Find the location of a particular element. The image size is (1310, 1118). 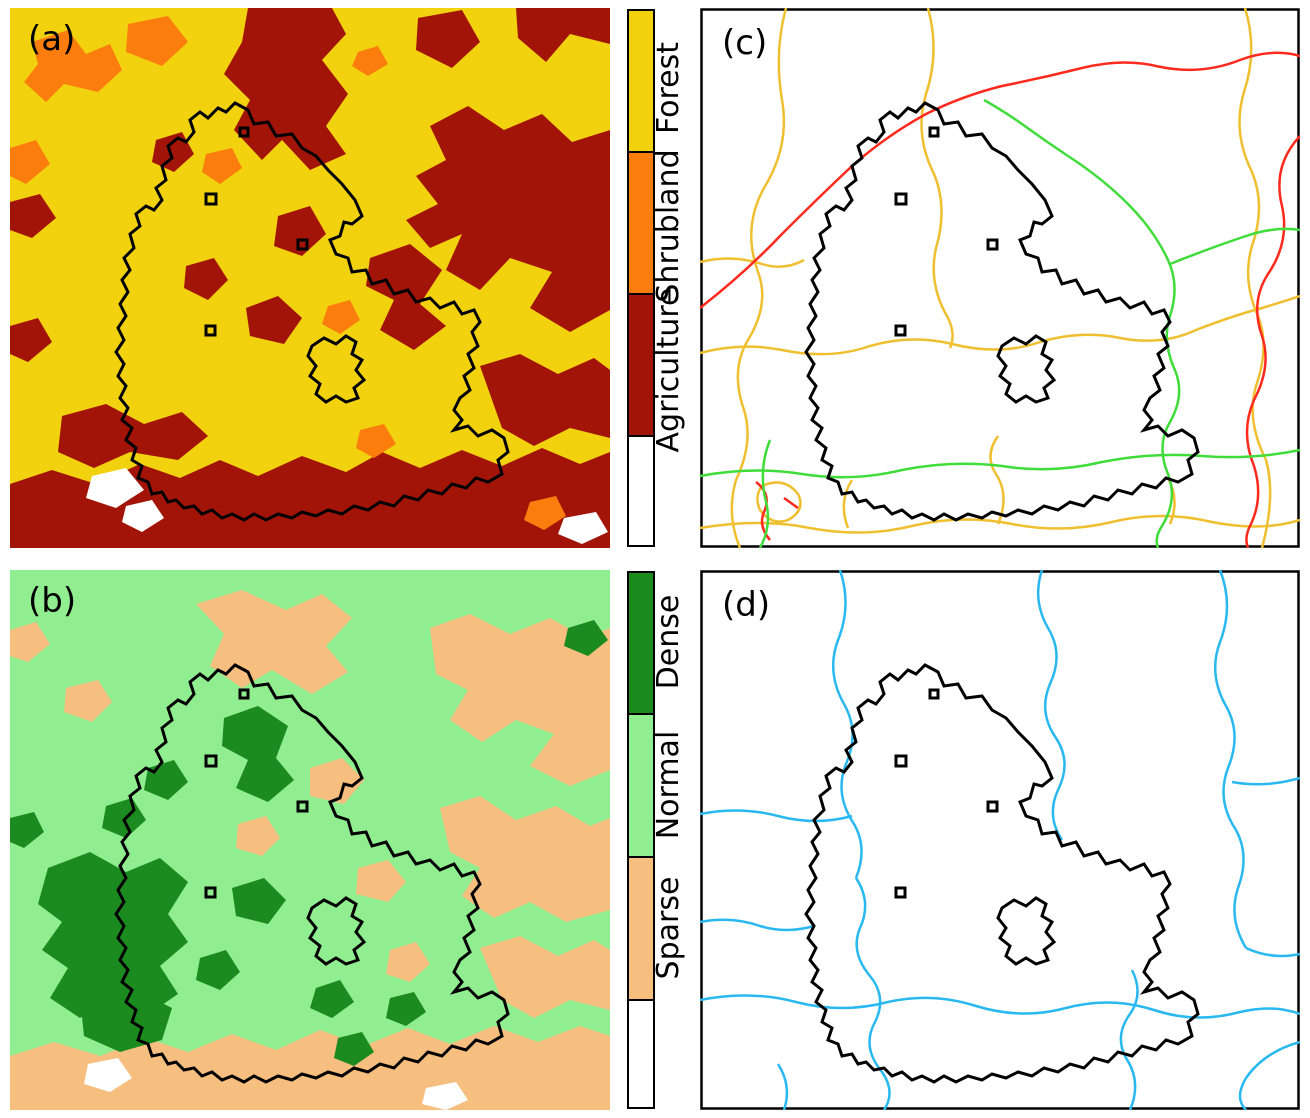

legend-landcover-colorbar is located at coordinates (641, 278).